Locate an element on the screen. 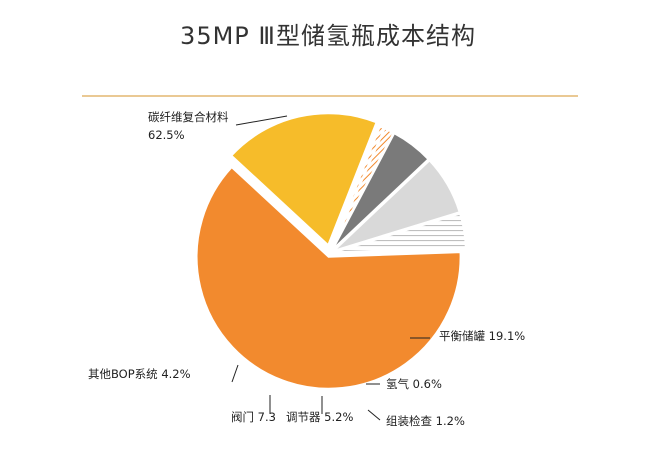 This screenshot has width=657, height=454. chart-title: 35MP Ⅲ型储氢瓶成本结构 is located at coordinates (328, 36).